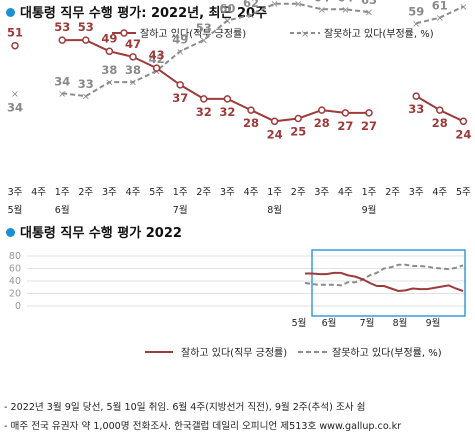  Describe the element at coordinates (144, 13) in the screenshot. I see `top-chart-title-text: 대통령 직무 수행 평가: 2022년, 최근 20주` at that location.